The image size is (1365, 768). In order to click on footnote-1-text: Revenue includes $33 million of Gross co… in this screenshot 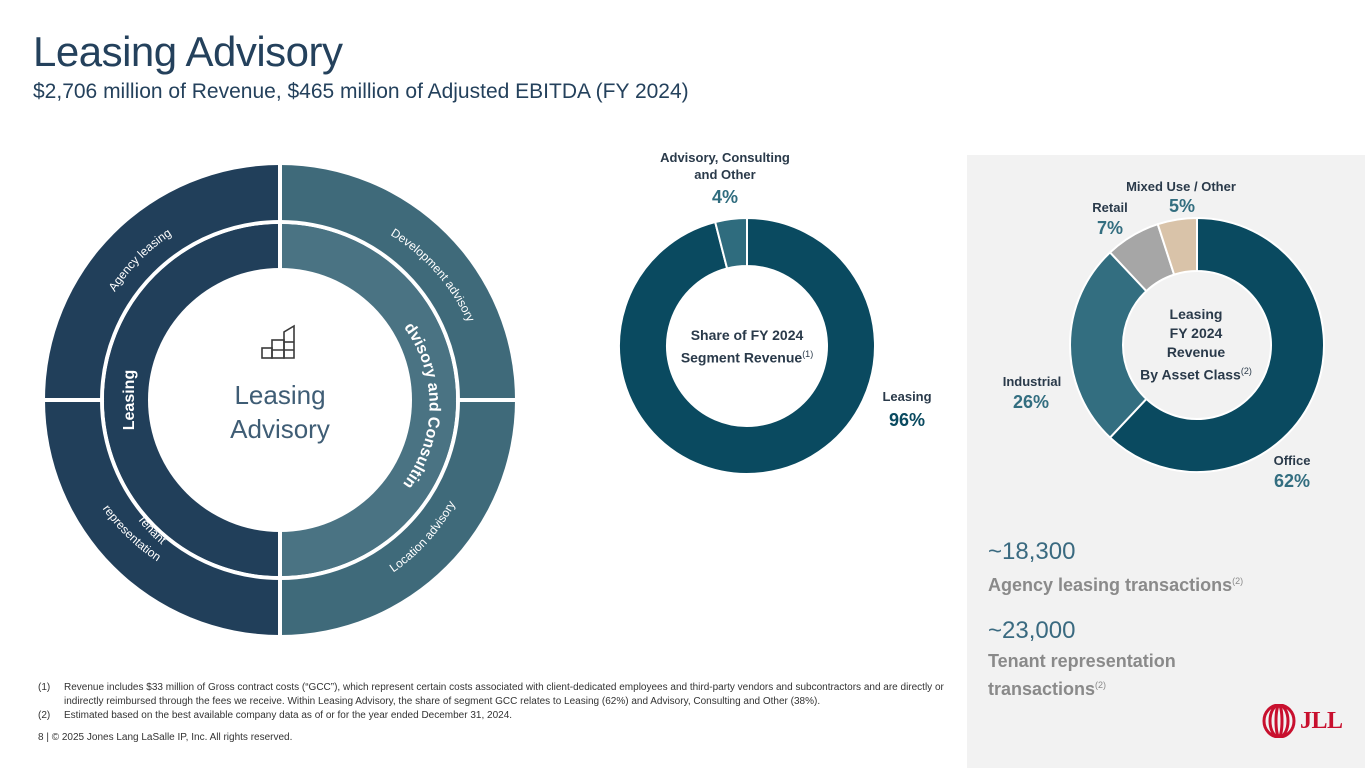, I will do `click(504, 694)`.